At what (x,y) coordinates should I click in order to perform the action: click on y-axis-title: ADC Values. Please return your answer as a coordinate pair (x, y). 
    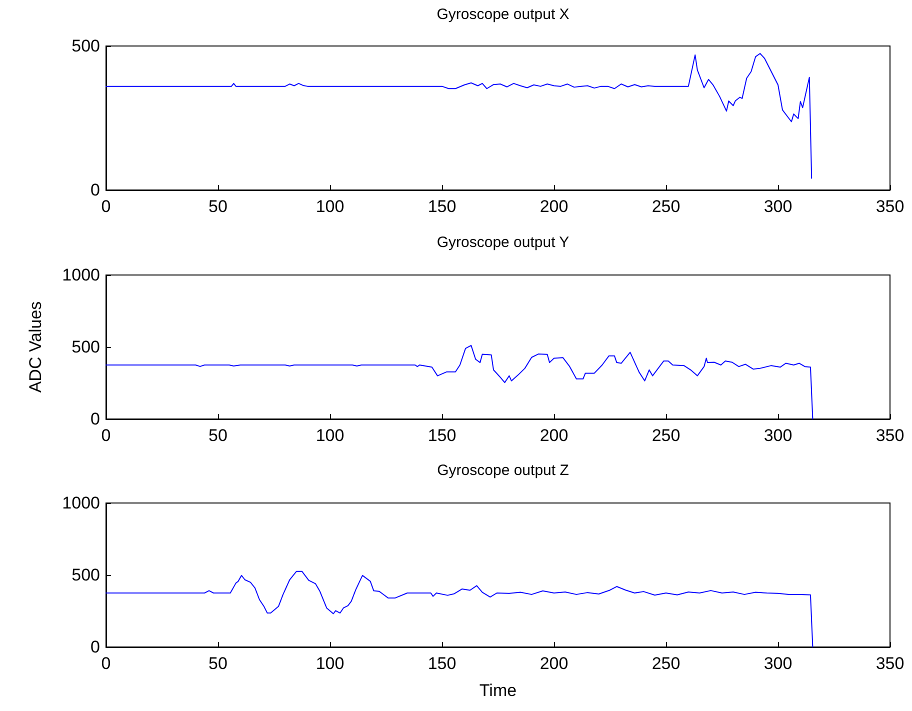
    Looking at the image, I should click on (35, 347).